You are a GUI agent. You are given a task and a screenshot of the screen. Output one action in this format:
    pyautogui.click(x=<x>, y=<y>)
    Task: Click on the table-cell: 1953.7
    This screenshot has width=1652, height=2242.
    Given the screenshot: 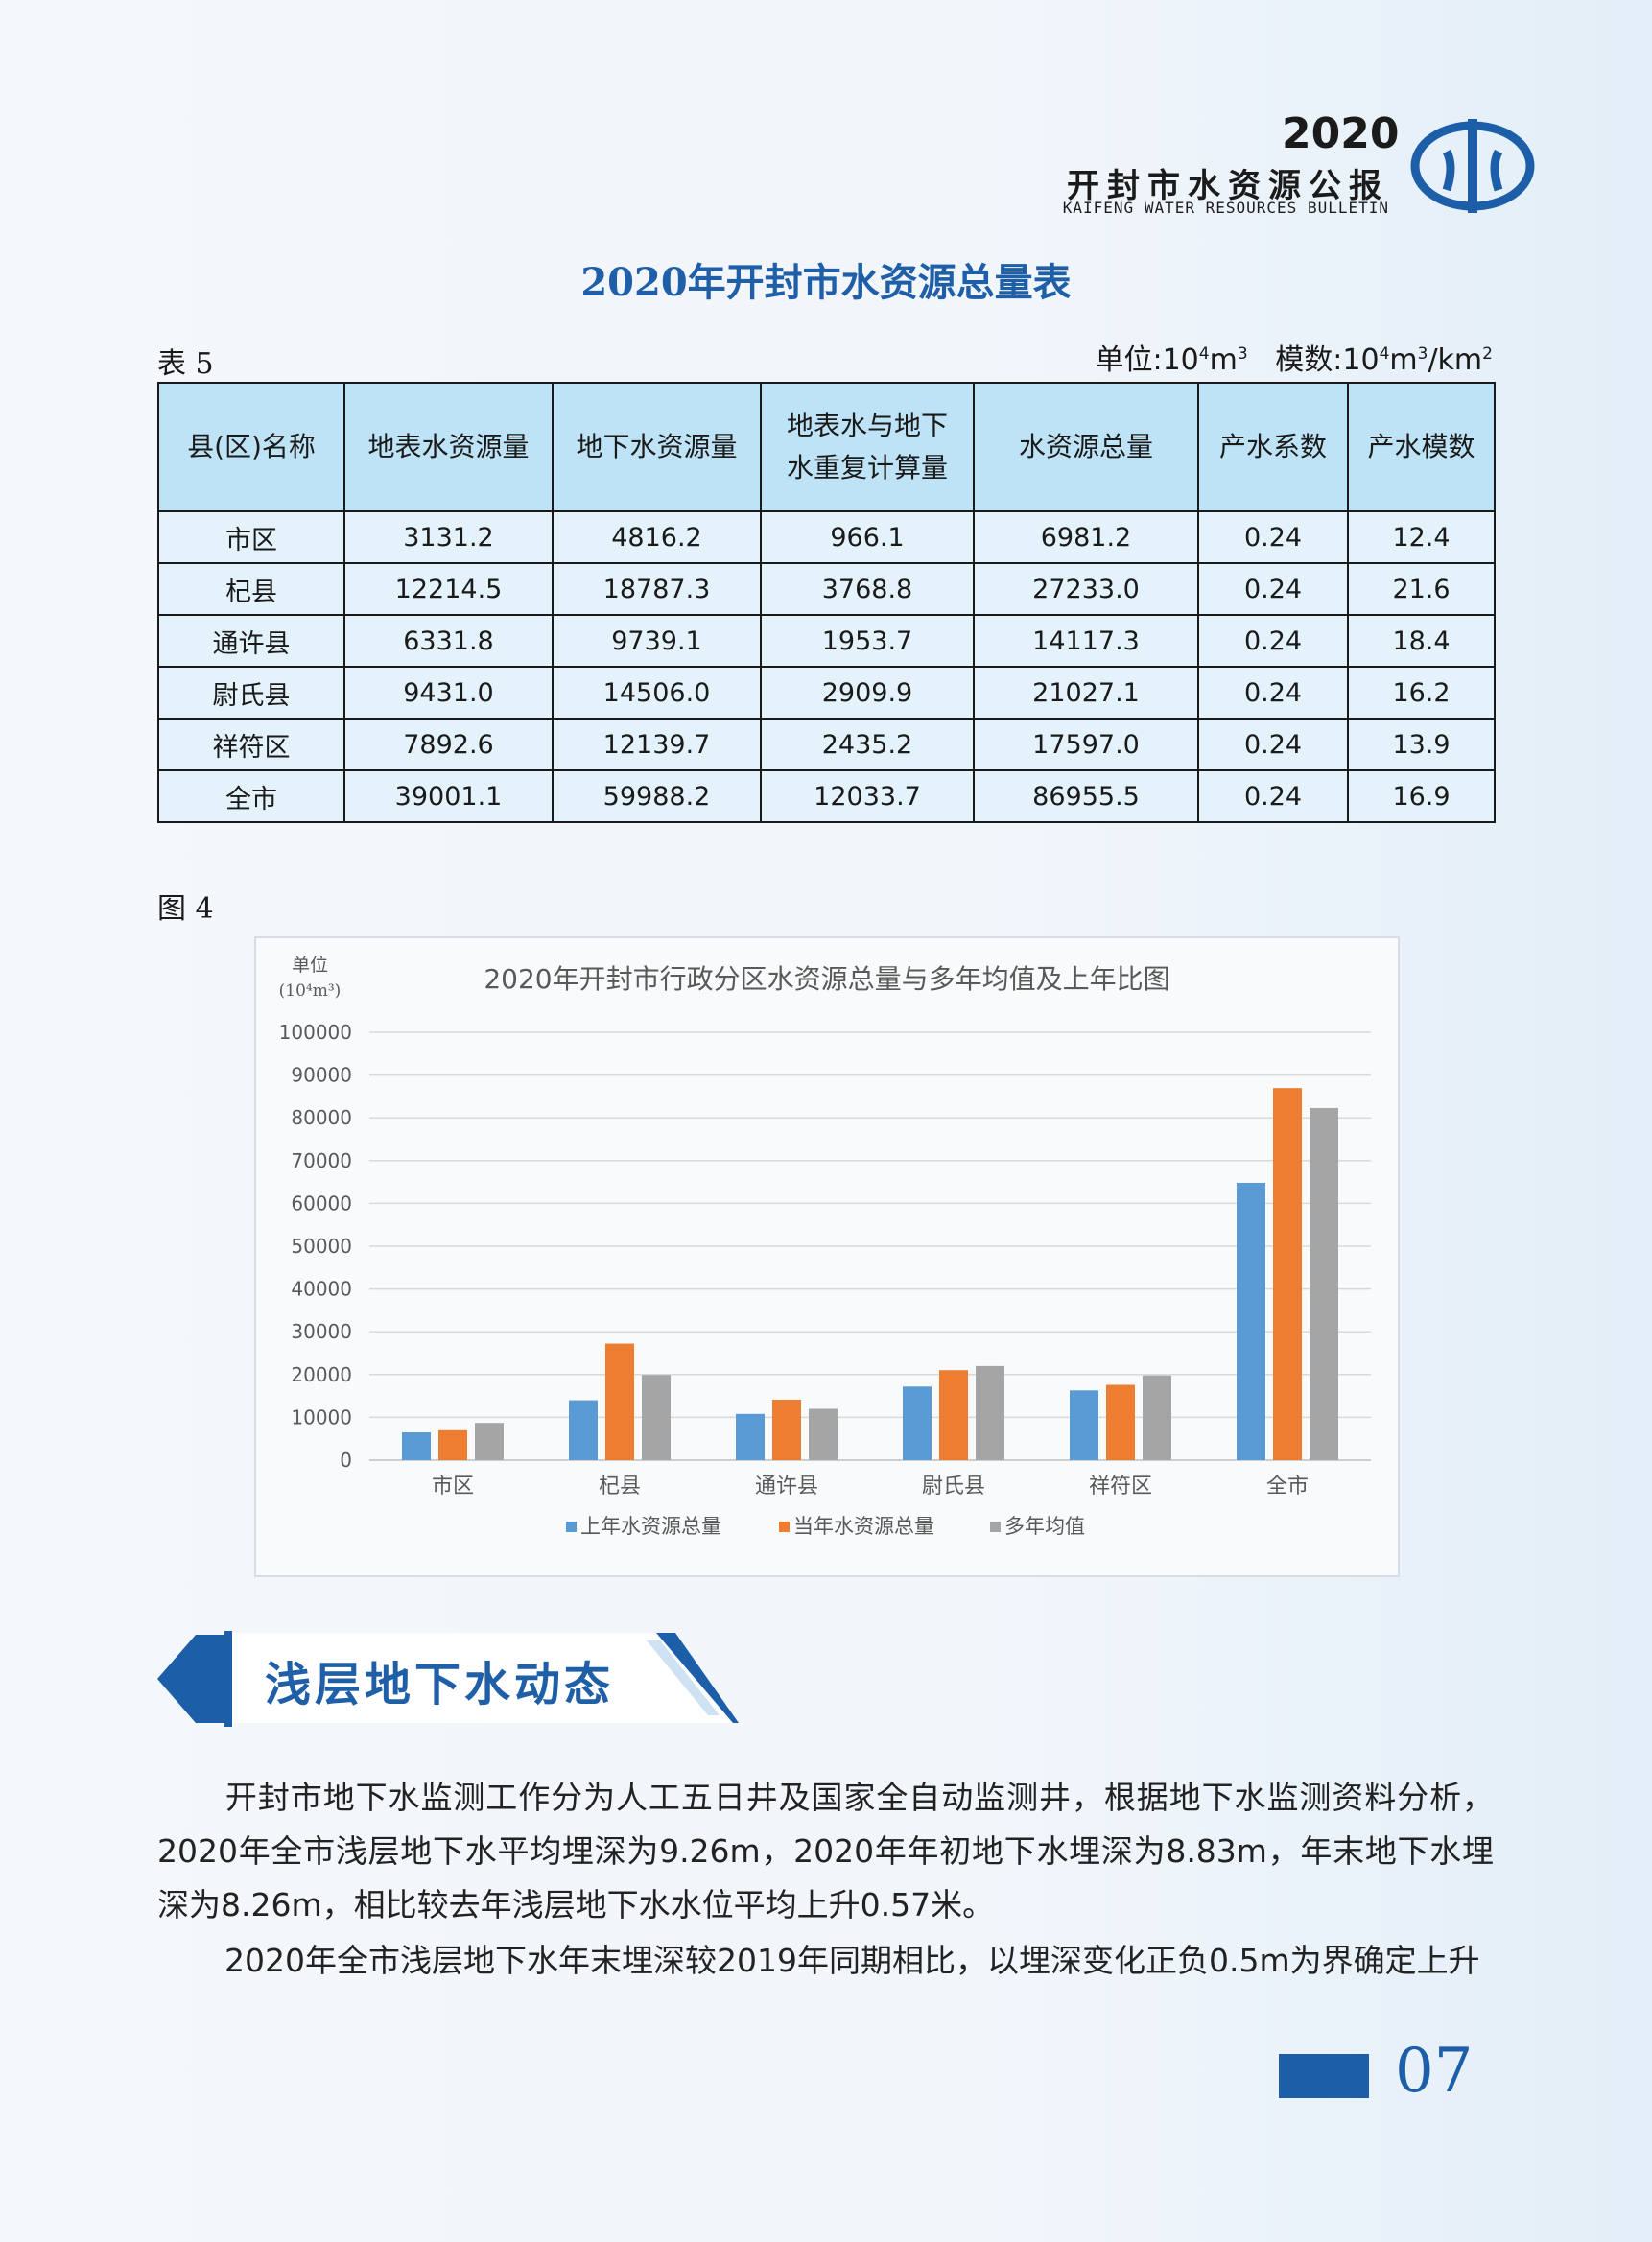 What is the action you would take?
    pyautogui.click(x=868, y=641)
    